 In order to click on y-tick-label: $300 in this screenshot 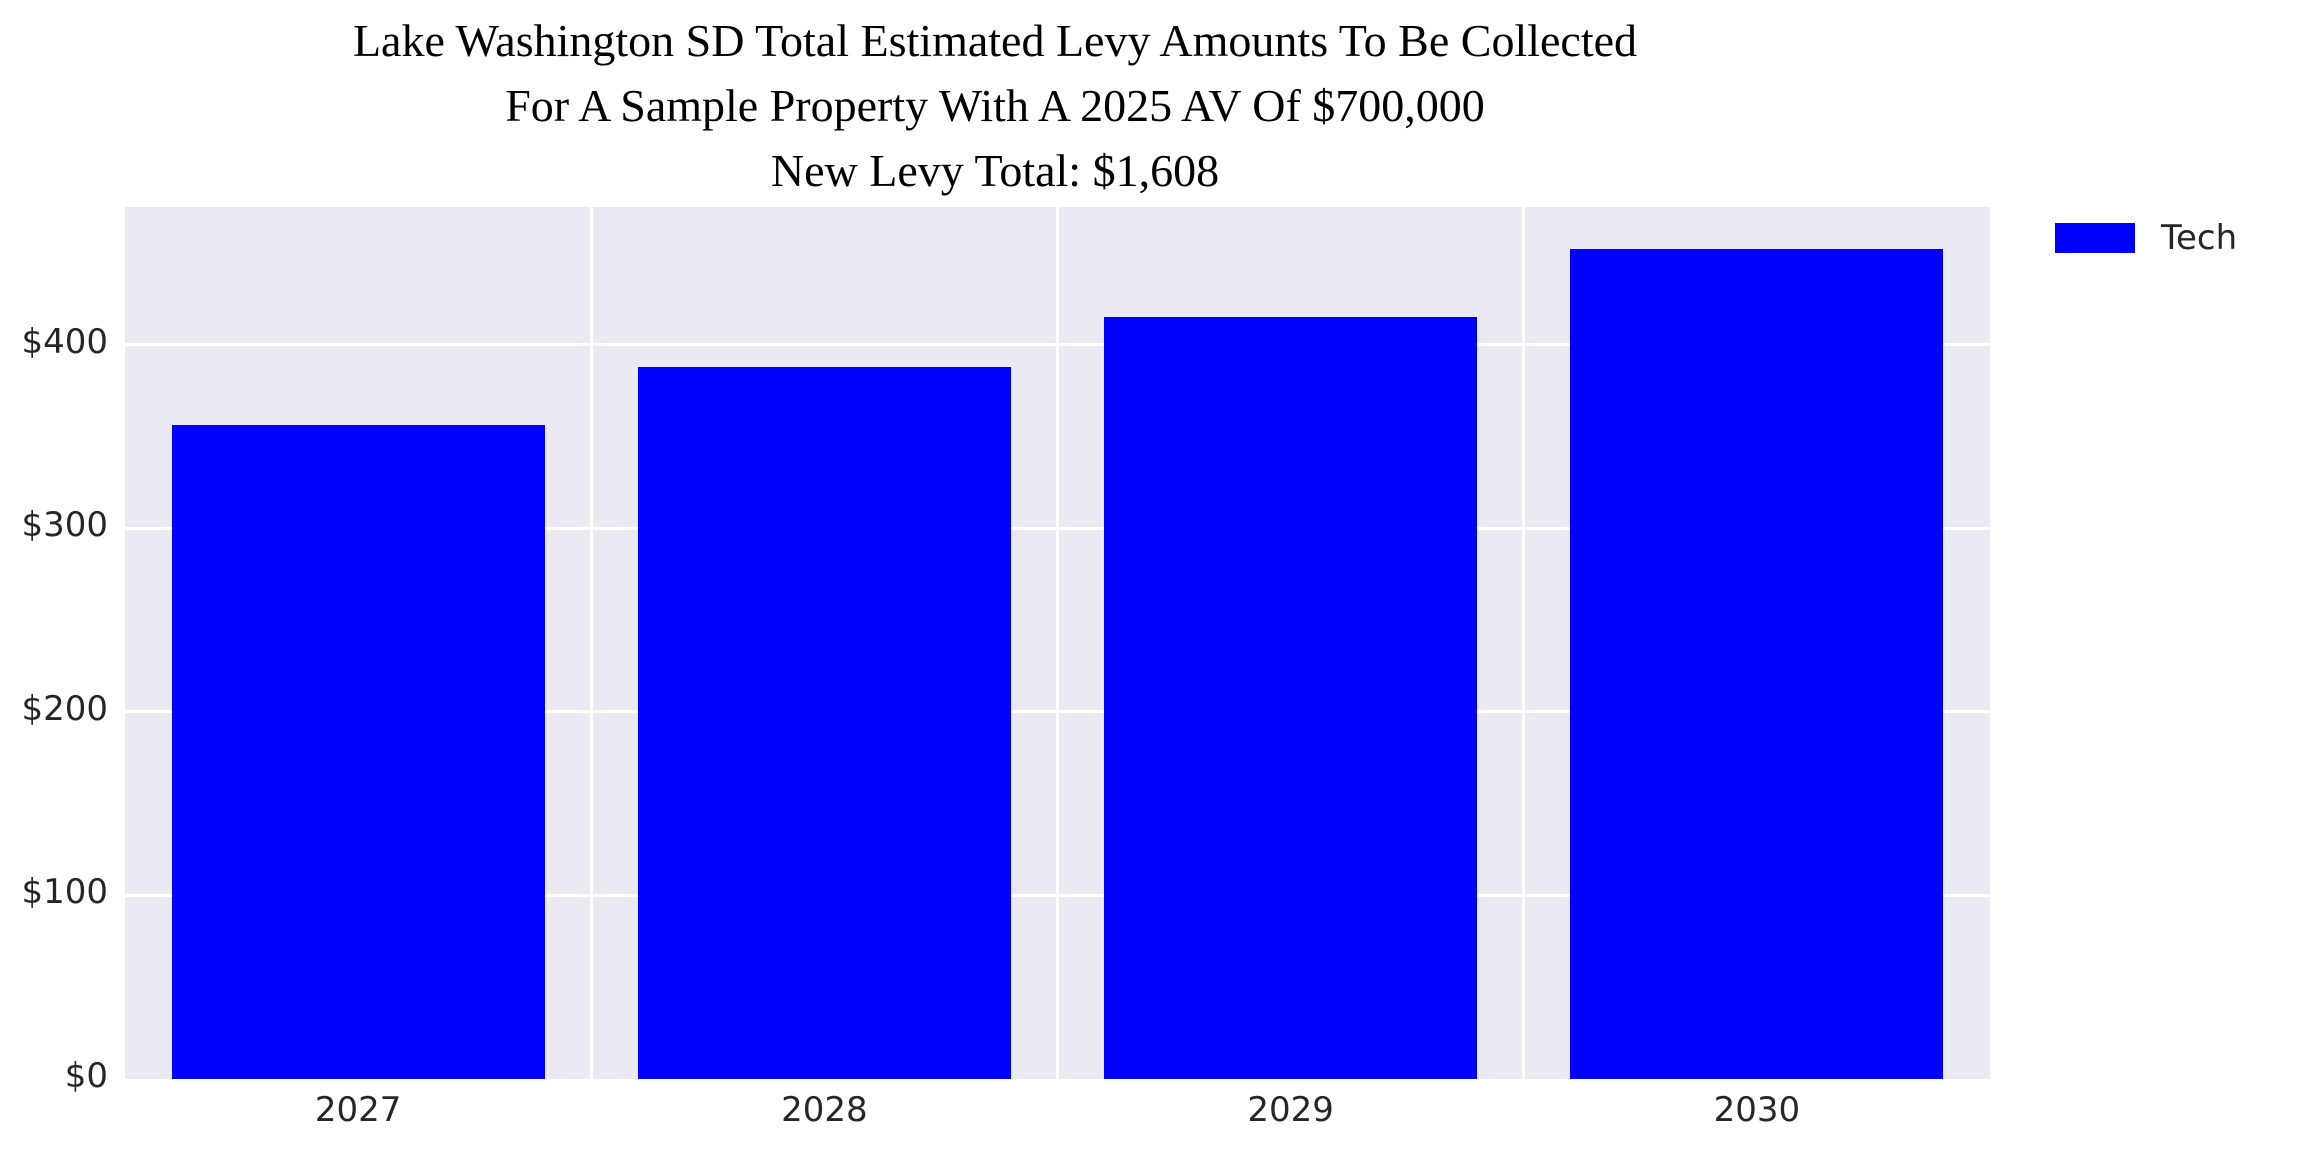, I will do `click(64, 525)`.